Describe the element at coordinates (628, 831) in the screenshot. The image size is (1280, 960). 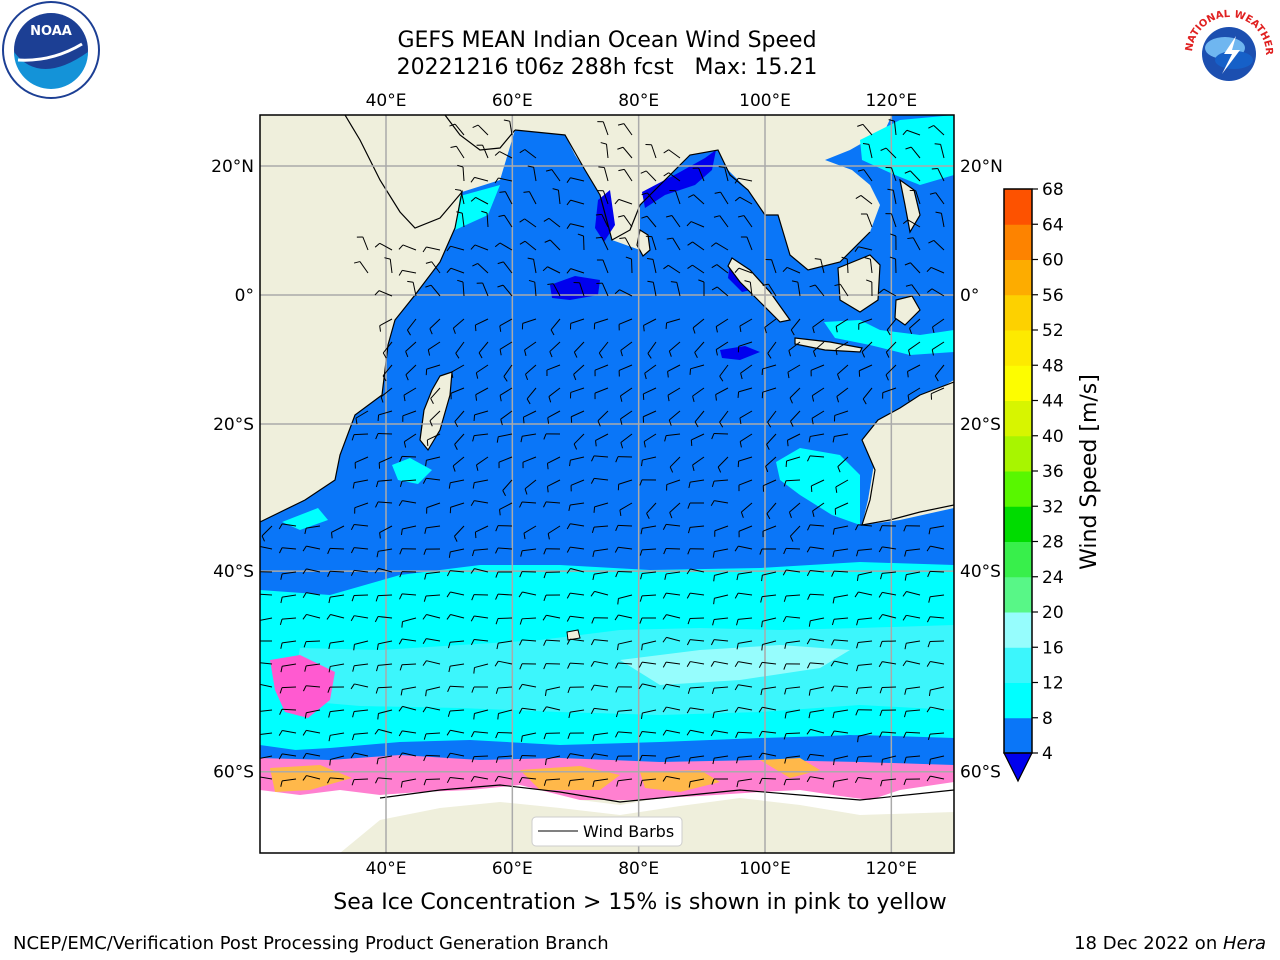
I see `legend-label: Wind Barbs` at that location.